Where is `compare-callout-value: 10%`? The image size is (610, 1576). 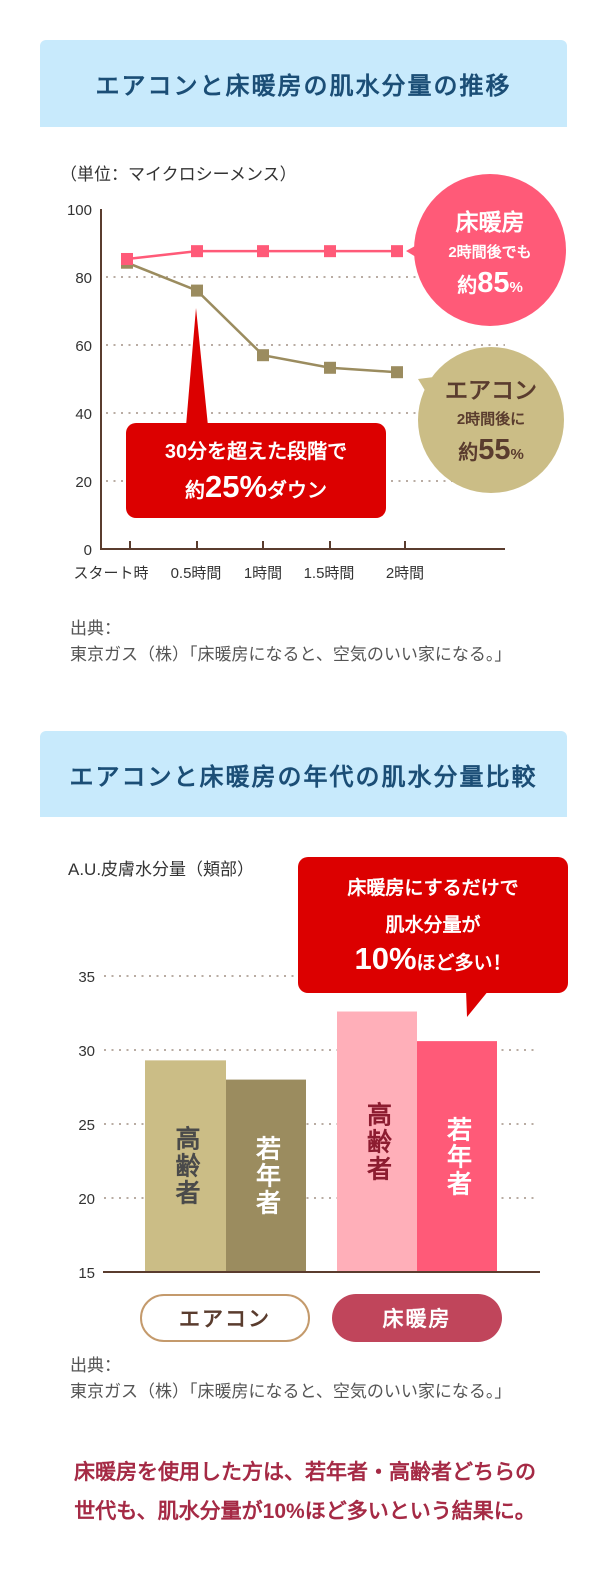 compare-callout-value: 10% is located at coordinates (385, 958).